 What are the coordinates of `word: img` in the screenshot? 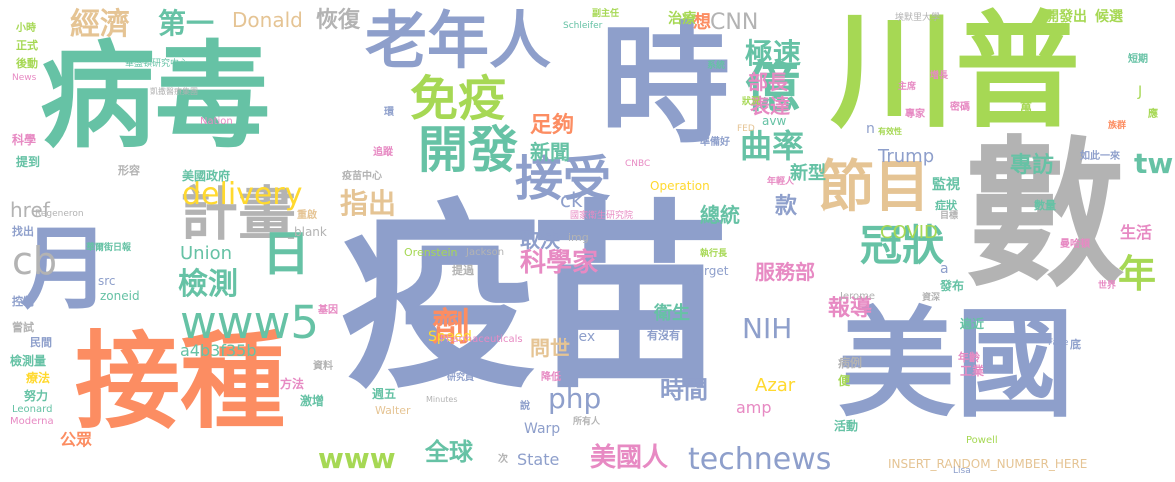 It's located at (578, 237).